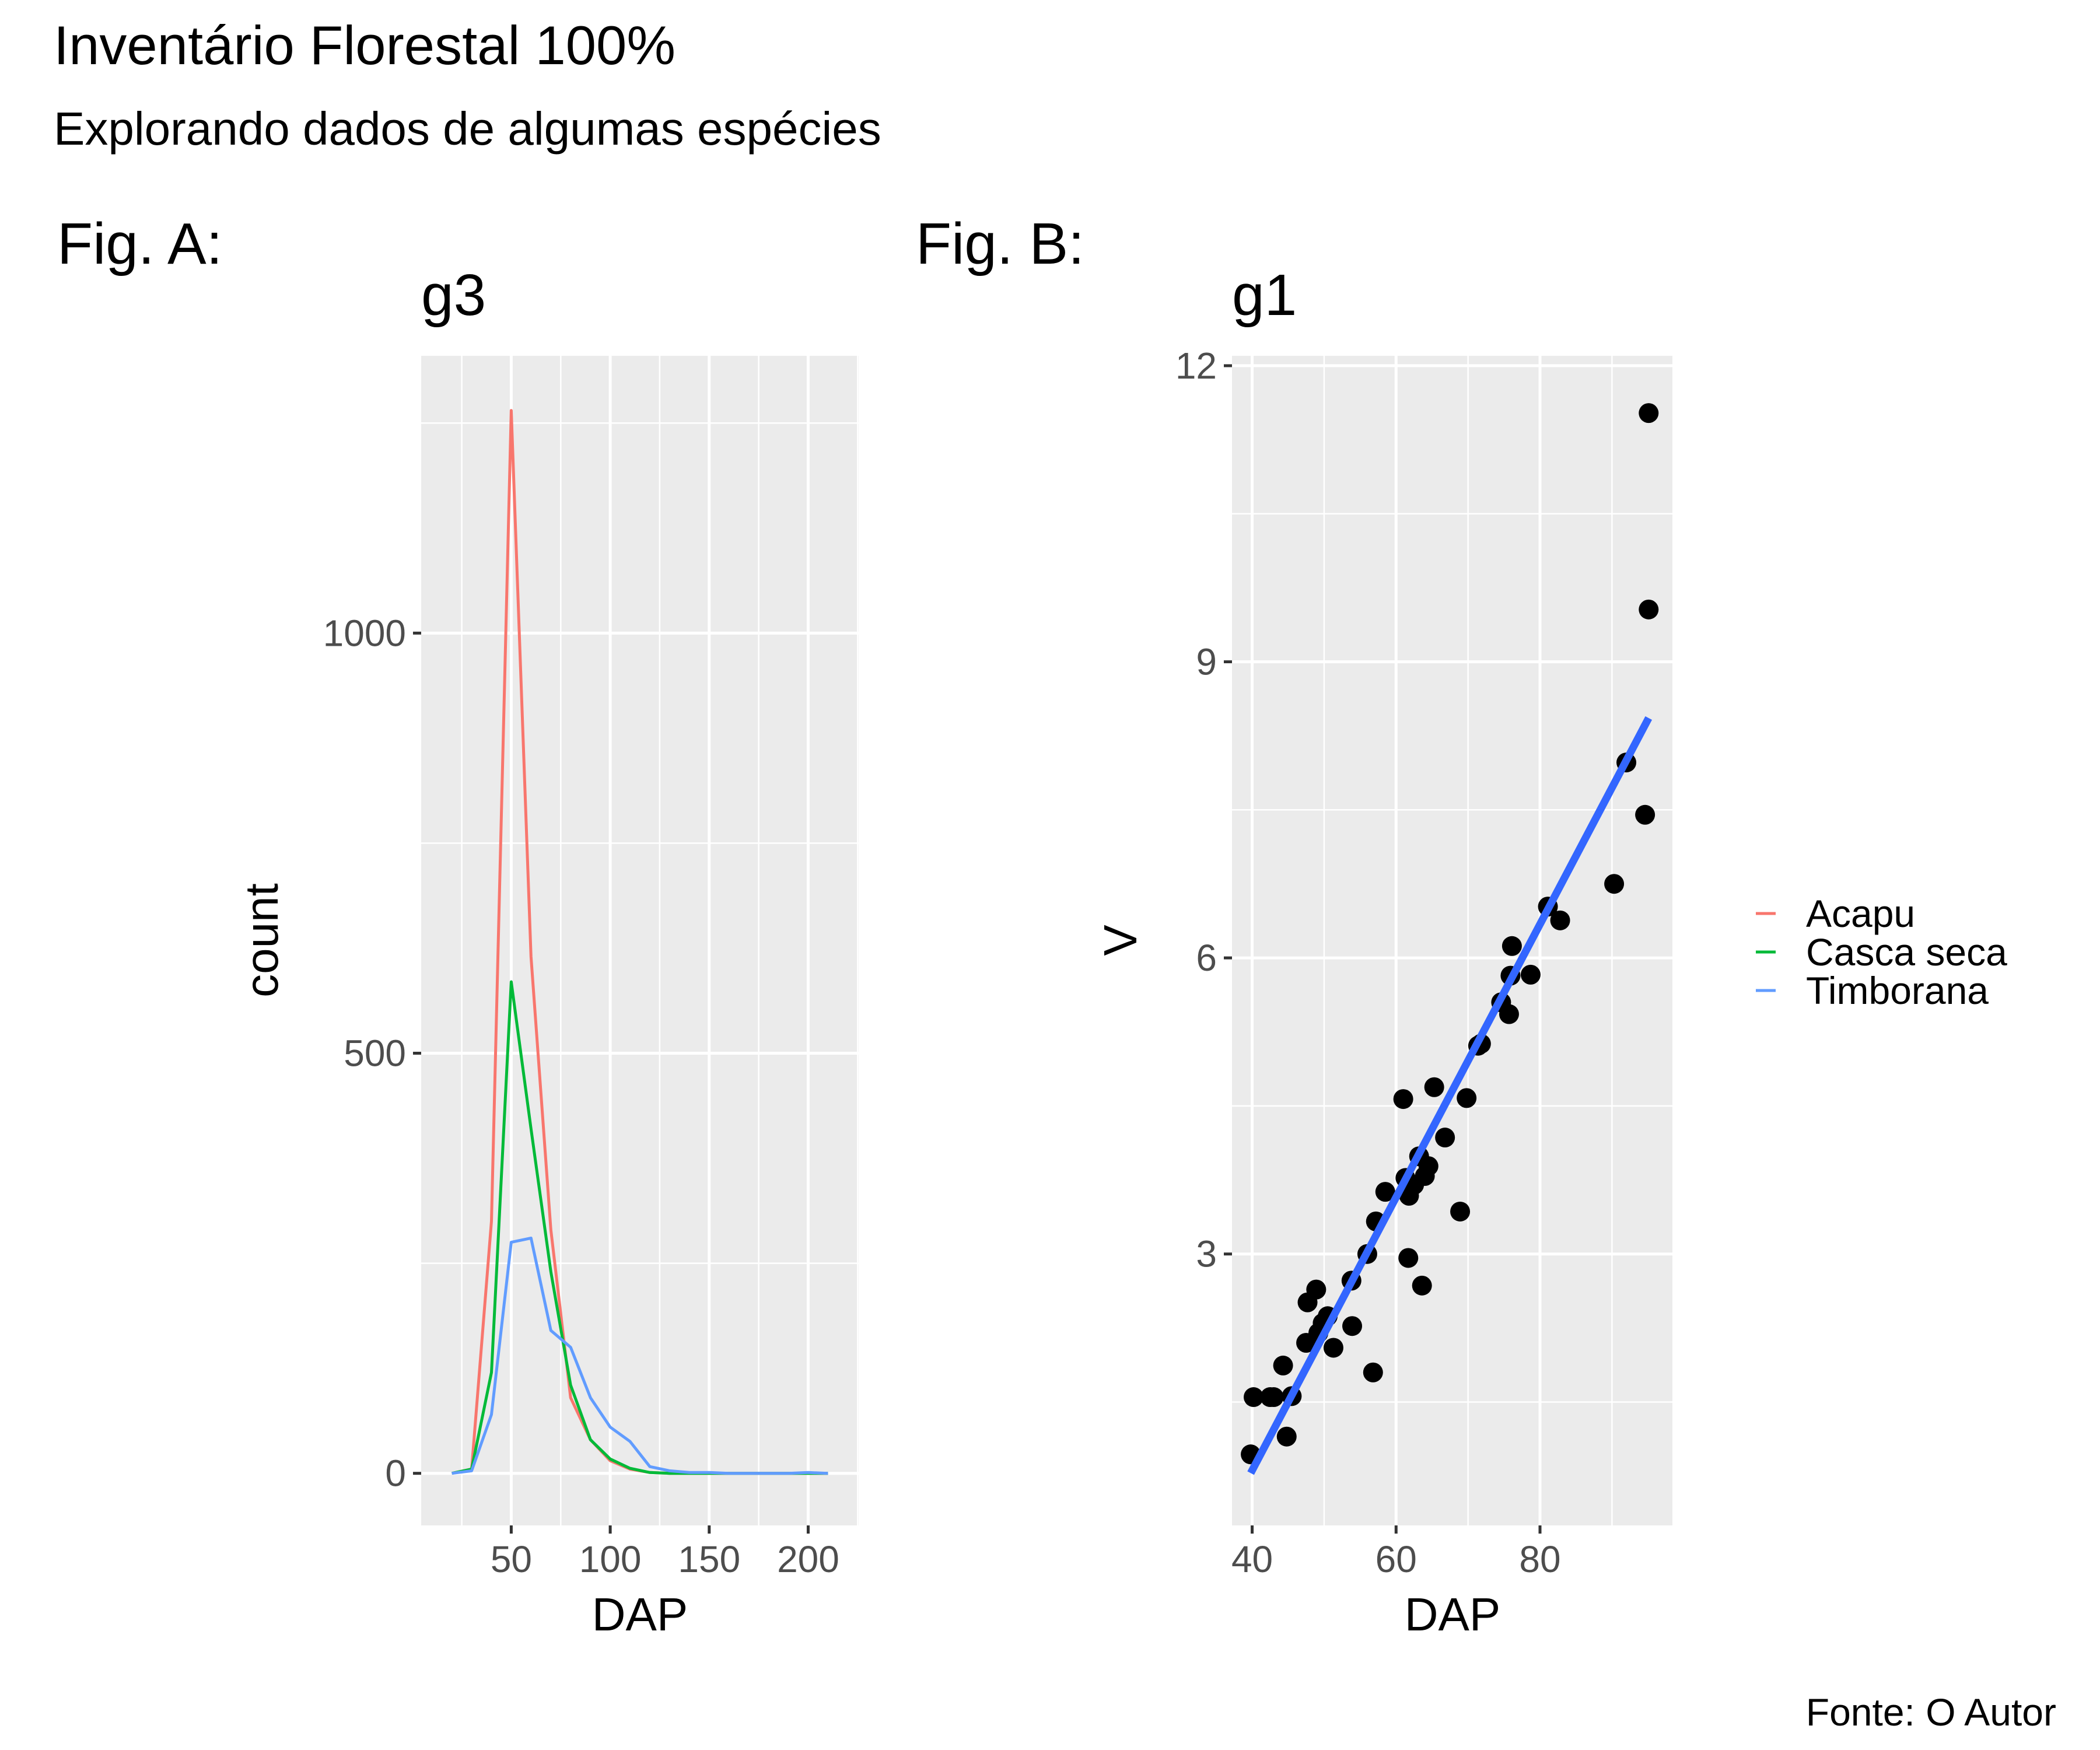 The width and height of the screenshot is (2100, 1750). Describe the element at coordinates (1396, 1559) in the screenshot. I see `panel-b-x-tick-label: 60` at that location.